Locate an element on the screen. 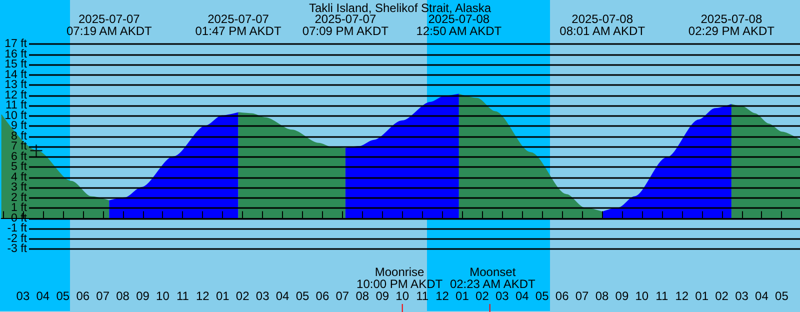  text: 2025-07-08 12:50 AM AKDT is located at coordinates (459, 25).